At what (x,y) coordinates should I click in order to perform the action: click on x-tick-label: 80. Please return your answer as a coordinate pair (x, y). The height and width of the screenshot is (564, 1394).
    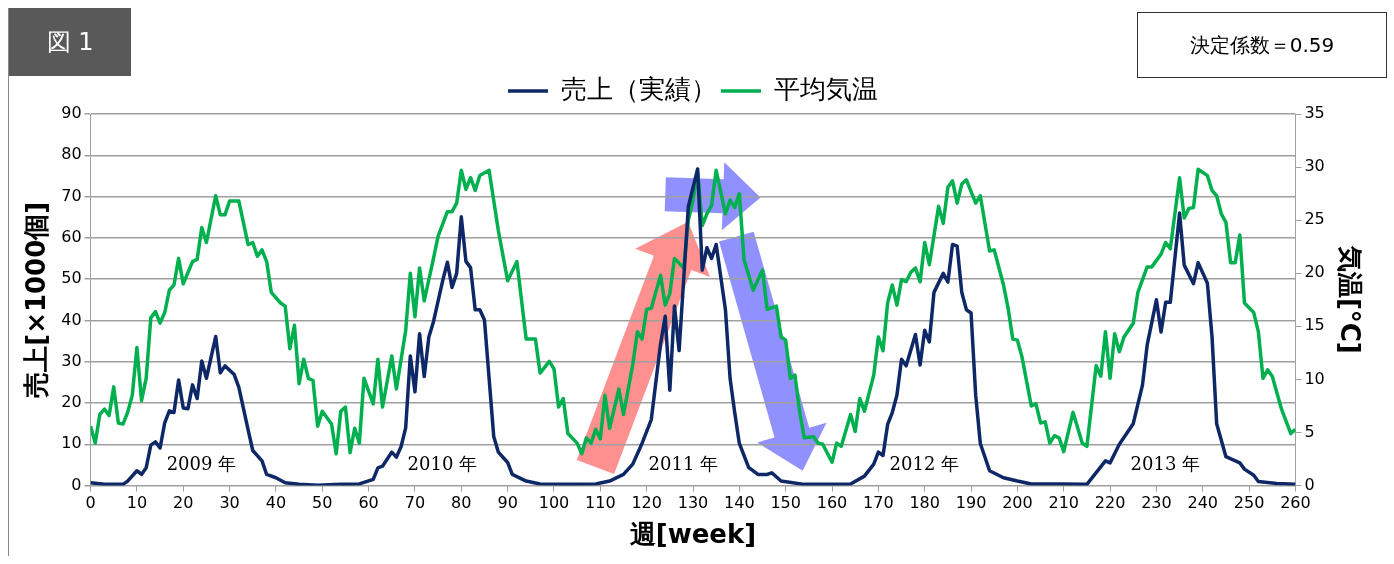
    Looking at the image, I should click on (461, 503).